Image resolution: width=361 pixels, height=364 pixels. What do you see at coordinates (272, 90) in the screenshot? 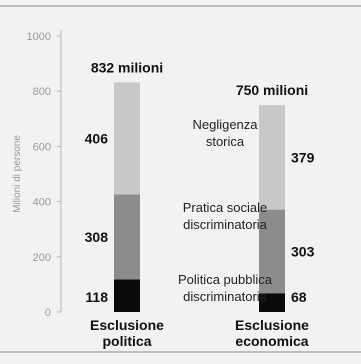
I see `total-label: 750 milioni` at bounding box center [272, 90].